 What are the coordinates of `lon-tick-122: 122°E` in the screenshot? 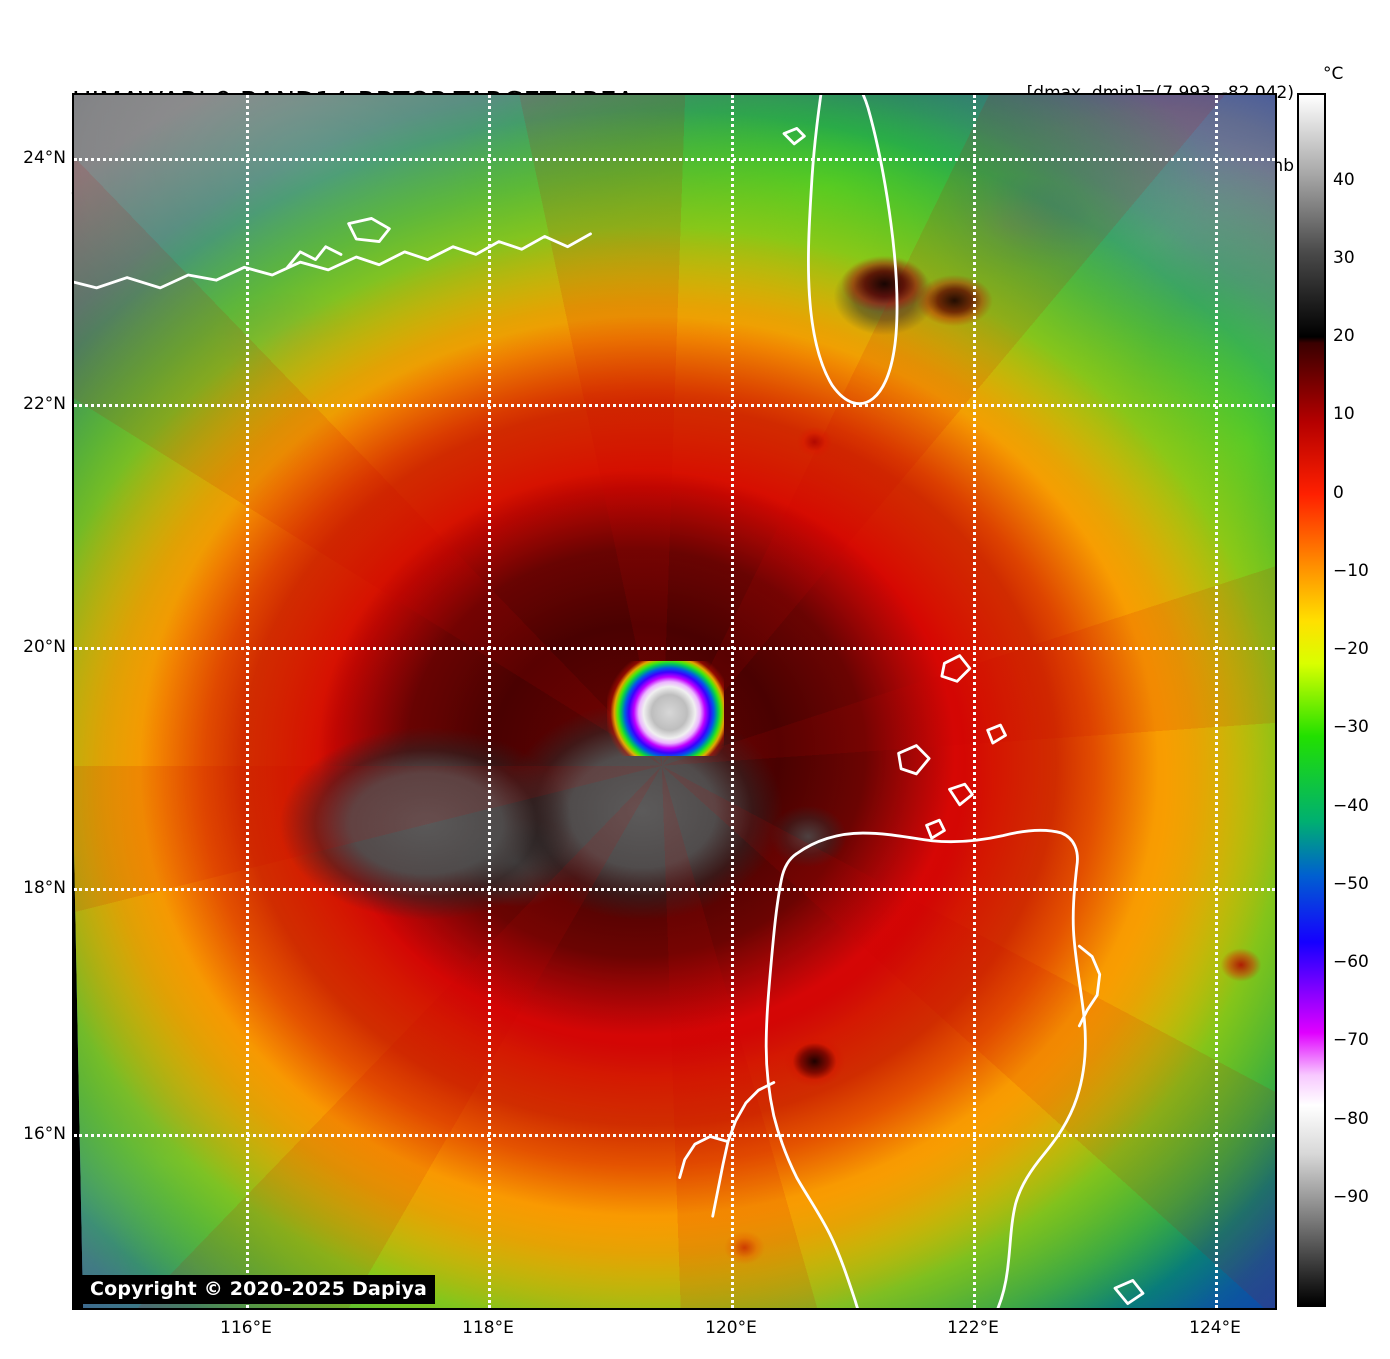 It's located at (973, 1328).